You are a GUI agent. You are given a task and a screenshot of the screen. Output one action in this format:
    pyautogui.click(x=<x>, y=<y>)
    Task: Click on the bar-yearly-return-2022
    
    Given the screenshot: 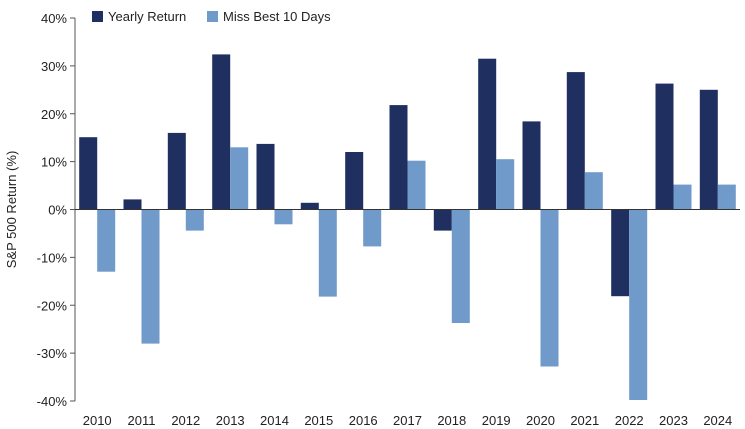 What is the action you would take?
    pyautogui.click(x=620, y=253)
    